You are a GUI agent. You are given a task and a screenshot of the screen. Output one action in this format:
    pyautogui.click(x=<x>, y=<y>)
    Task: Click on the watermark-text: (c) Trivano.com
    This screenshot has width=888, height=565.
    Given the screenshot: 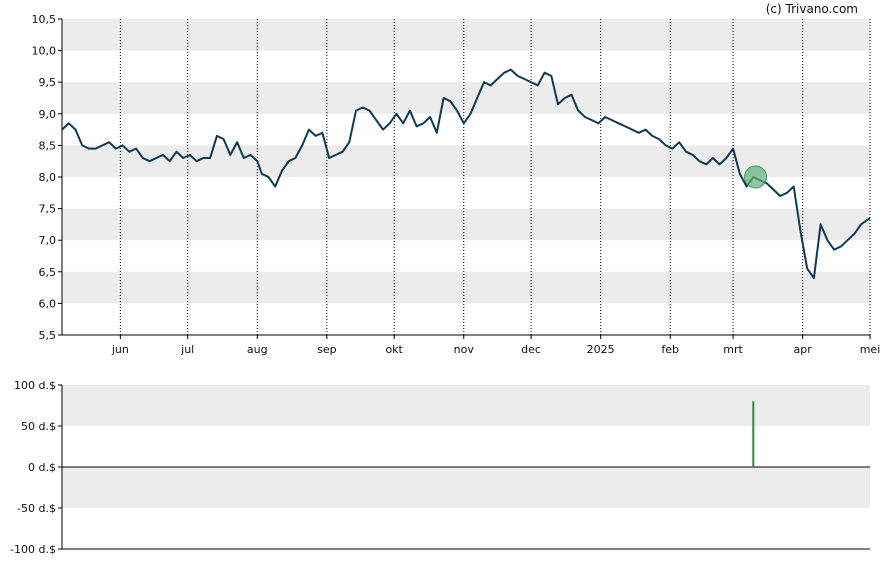 What is the action you would take?
    pyautogui.click(x=812, y=9)
    